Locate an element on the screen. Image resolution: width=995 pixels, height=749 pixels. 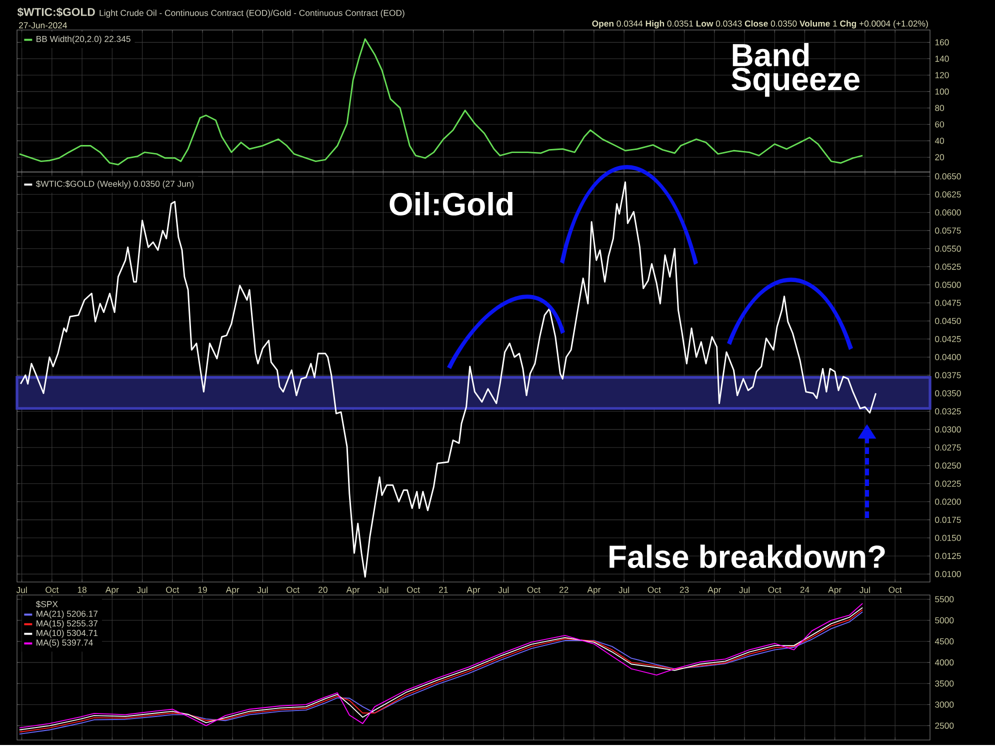
legend-label: MA(5) 5397.74 is located at coordinates (64, 643).